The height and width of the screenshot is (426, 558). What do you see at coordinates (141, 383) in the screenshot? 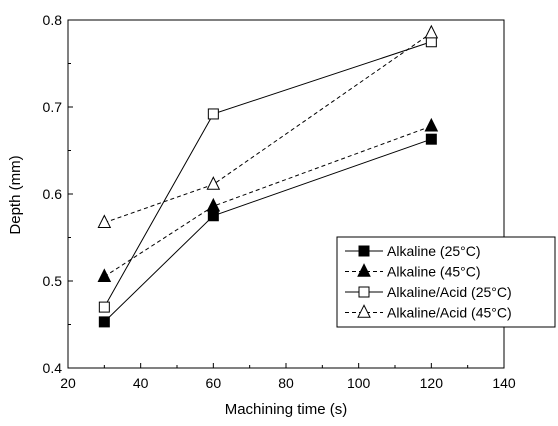
I see `x-tick-label: 40` at bounding box center [141, 383].